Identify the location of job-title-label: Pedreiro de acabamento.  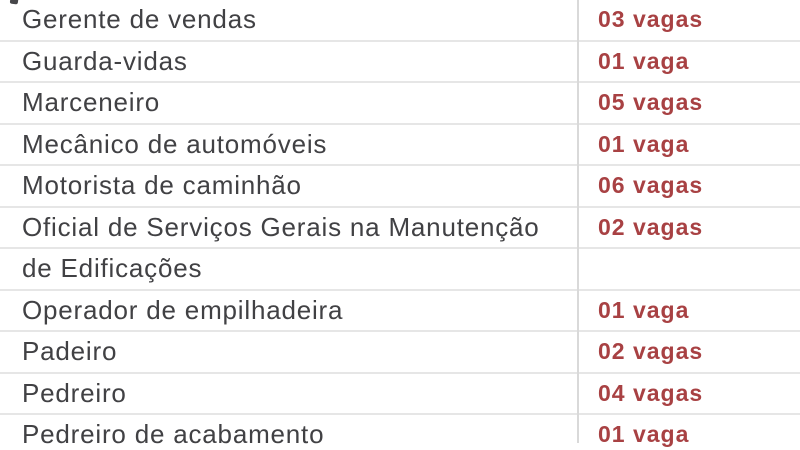
(173, 434).